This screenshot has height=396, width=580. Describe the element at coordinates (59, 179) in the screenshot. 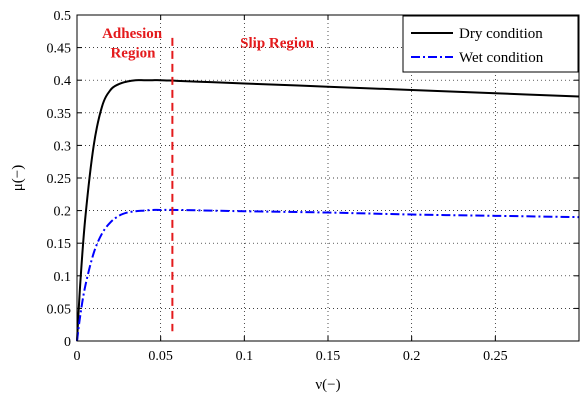

I see `y-tick-label: 0.25` at that location.